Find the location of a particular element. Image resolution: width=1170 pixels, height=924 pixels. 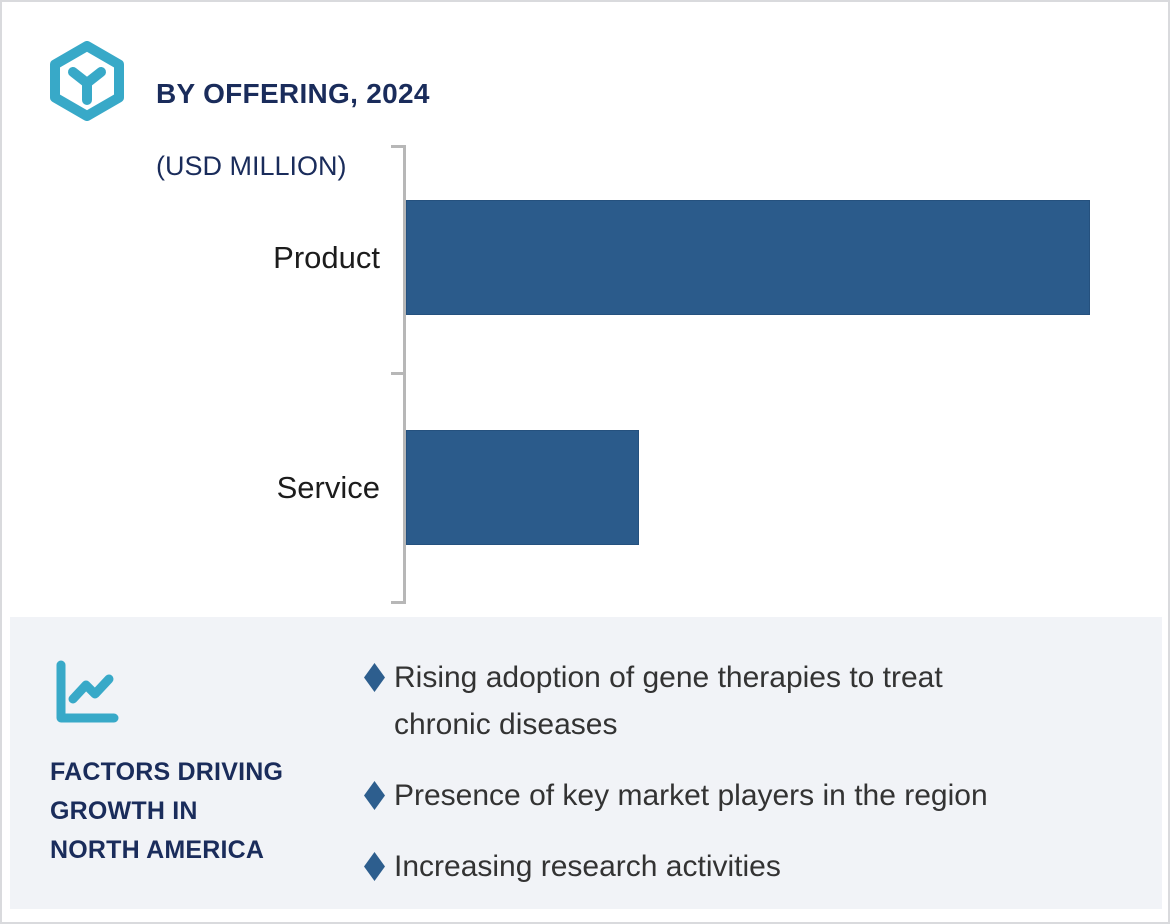

category-label-product: Product is located at coordinates (326, 257).